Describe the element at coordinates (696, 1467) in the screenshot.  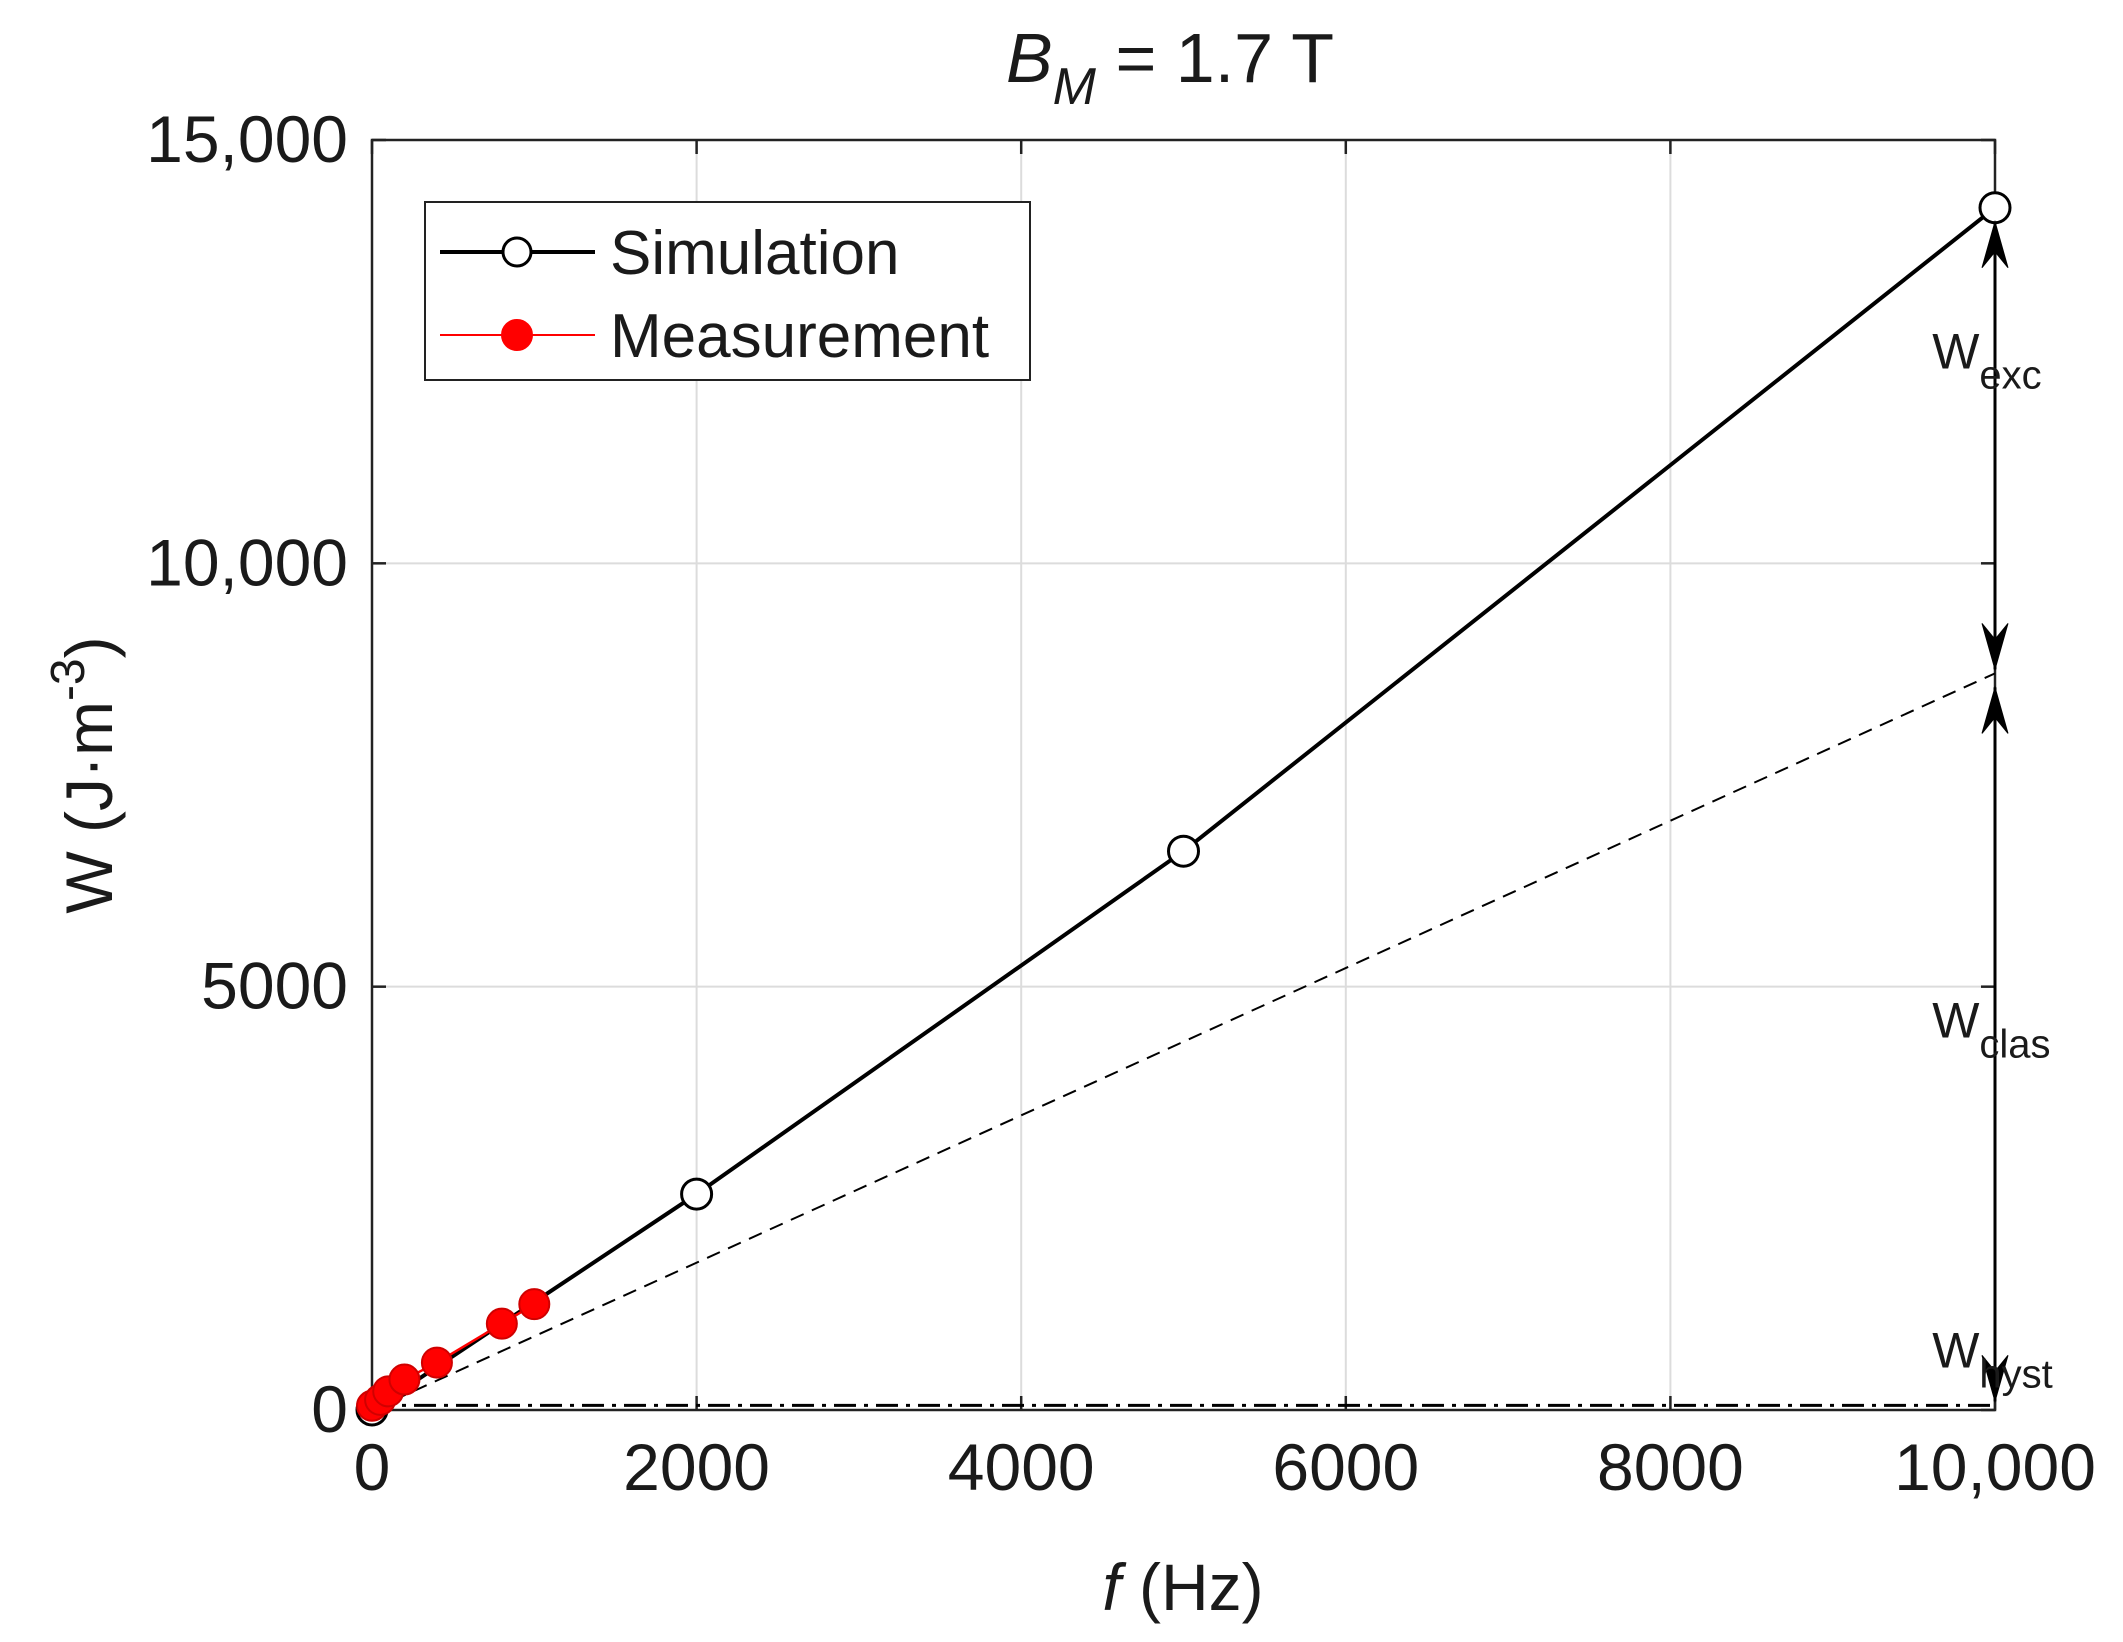
I see `x-tick-label: 2000` at that location.